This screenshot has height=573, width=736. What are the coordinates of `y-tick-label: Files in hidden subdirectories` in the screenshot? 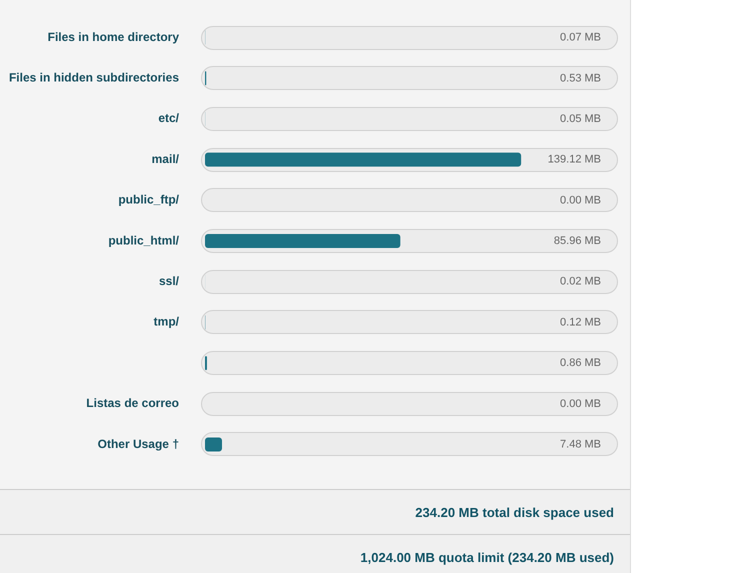 It's located at (94, 77).